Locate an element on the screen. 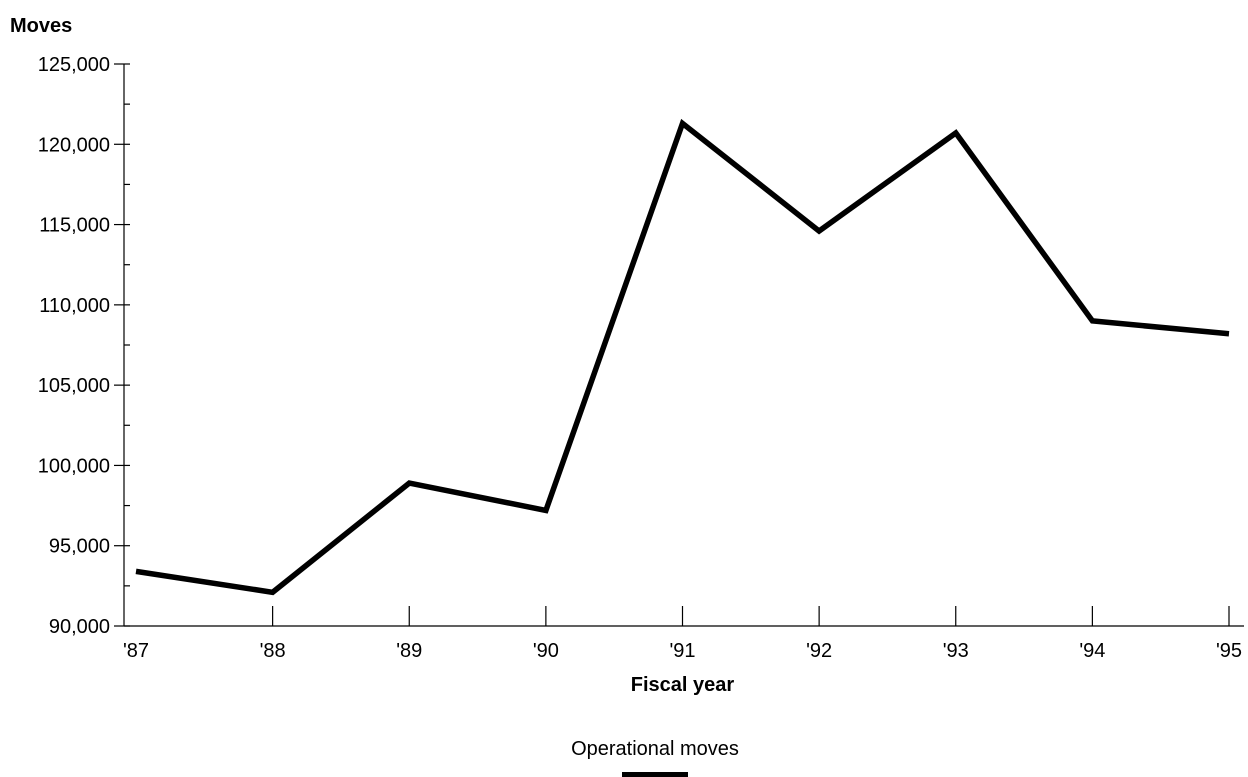  x-tick-label: '90 is located at coordinates (546, 651).